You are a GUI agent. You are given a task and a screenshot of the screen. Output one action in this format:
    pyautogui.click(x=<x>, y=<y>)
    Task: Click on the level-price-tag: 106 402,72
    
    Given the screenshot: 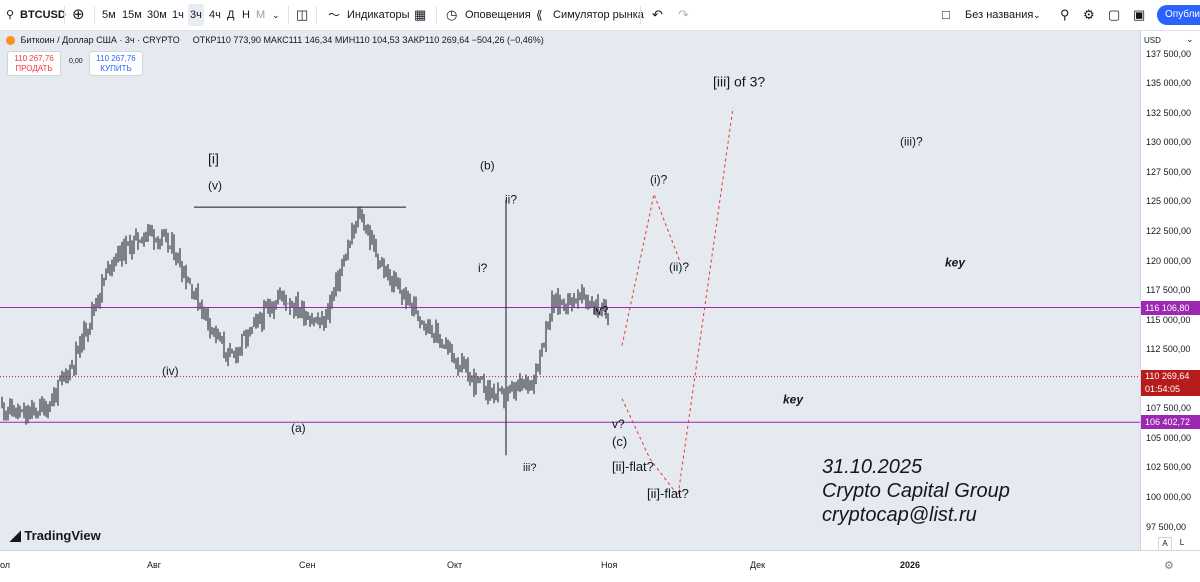 What is the action you would take?
    pyautogui.click(x=1170, y=422)
    